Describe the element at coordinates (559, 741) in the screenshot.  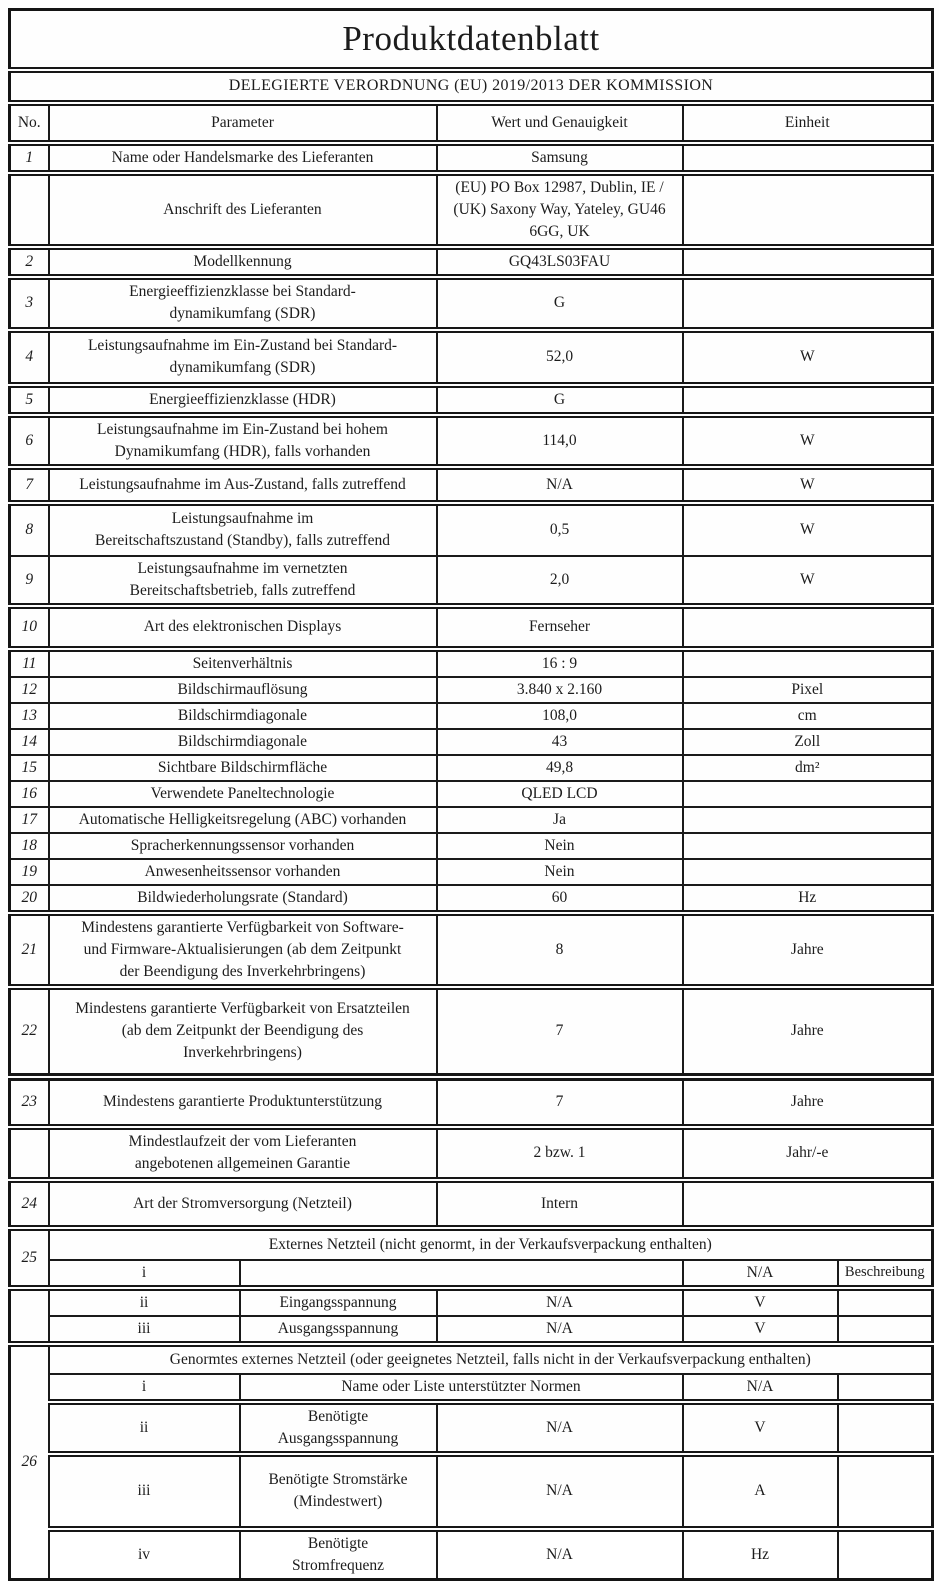
I see `row-value-cell: 43` at that location.